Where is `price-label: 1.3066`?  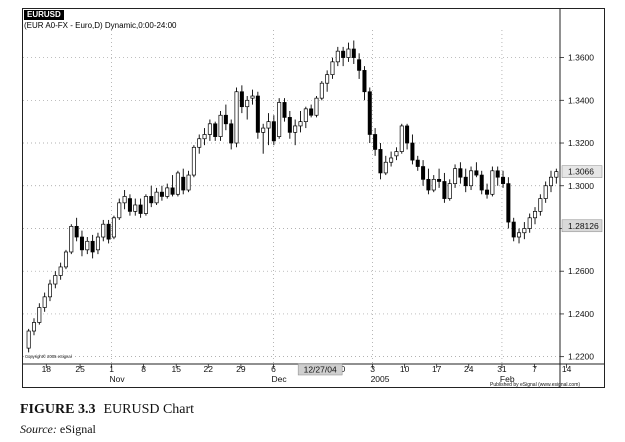
price-label: 1.3066 is located at coordinates (581, 172).